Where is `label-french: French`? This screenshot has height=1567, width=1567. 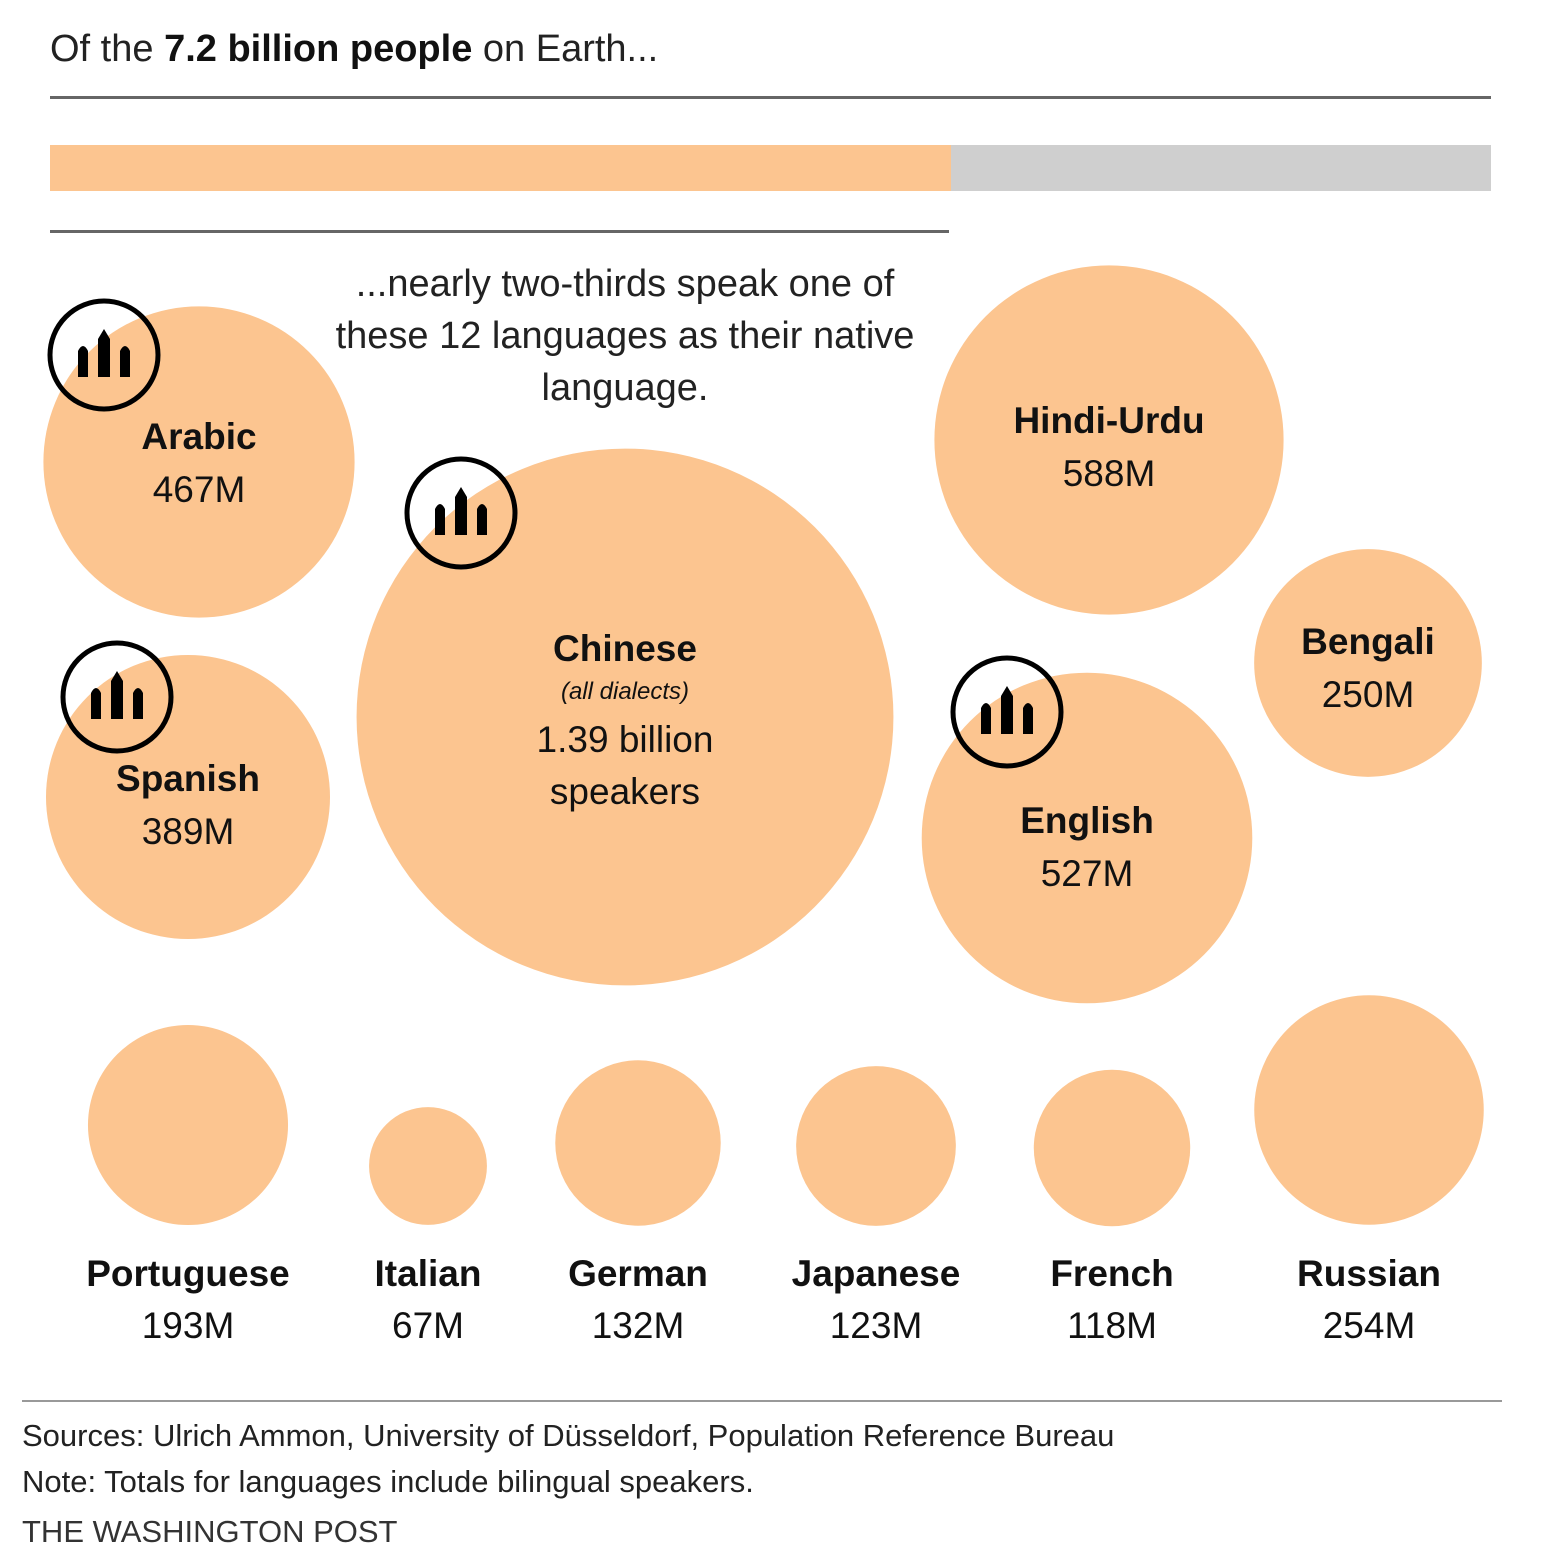 label-french: French is located at coordinates (1111, 1273).